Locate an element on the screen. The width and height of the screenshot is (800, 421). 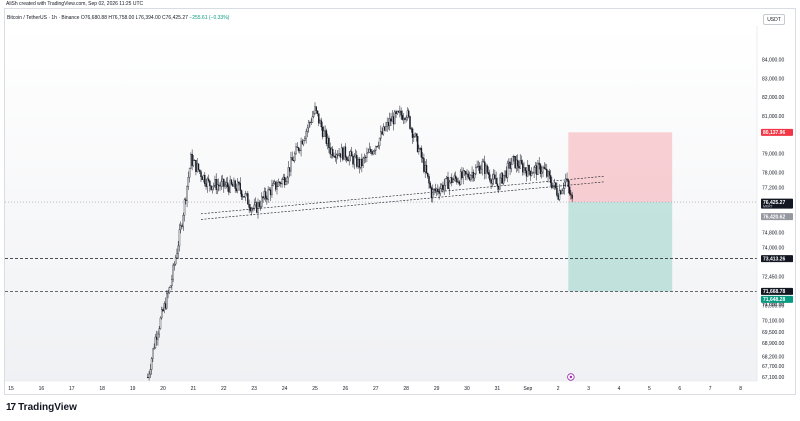
price-tick-label: 72,450.00 is located at coordinates (773, 278).